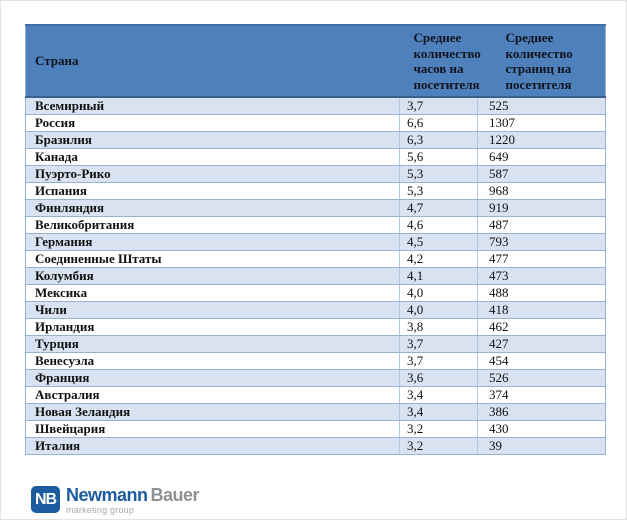 This screenshot has height=520, width=627. Describe the element at coordinates (541, 123) in the screenshot. I see `cell-pages: 1307` at that location.